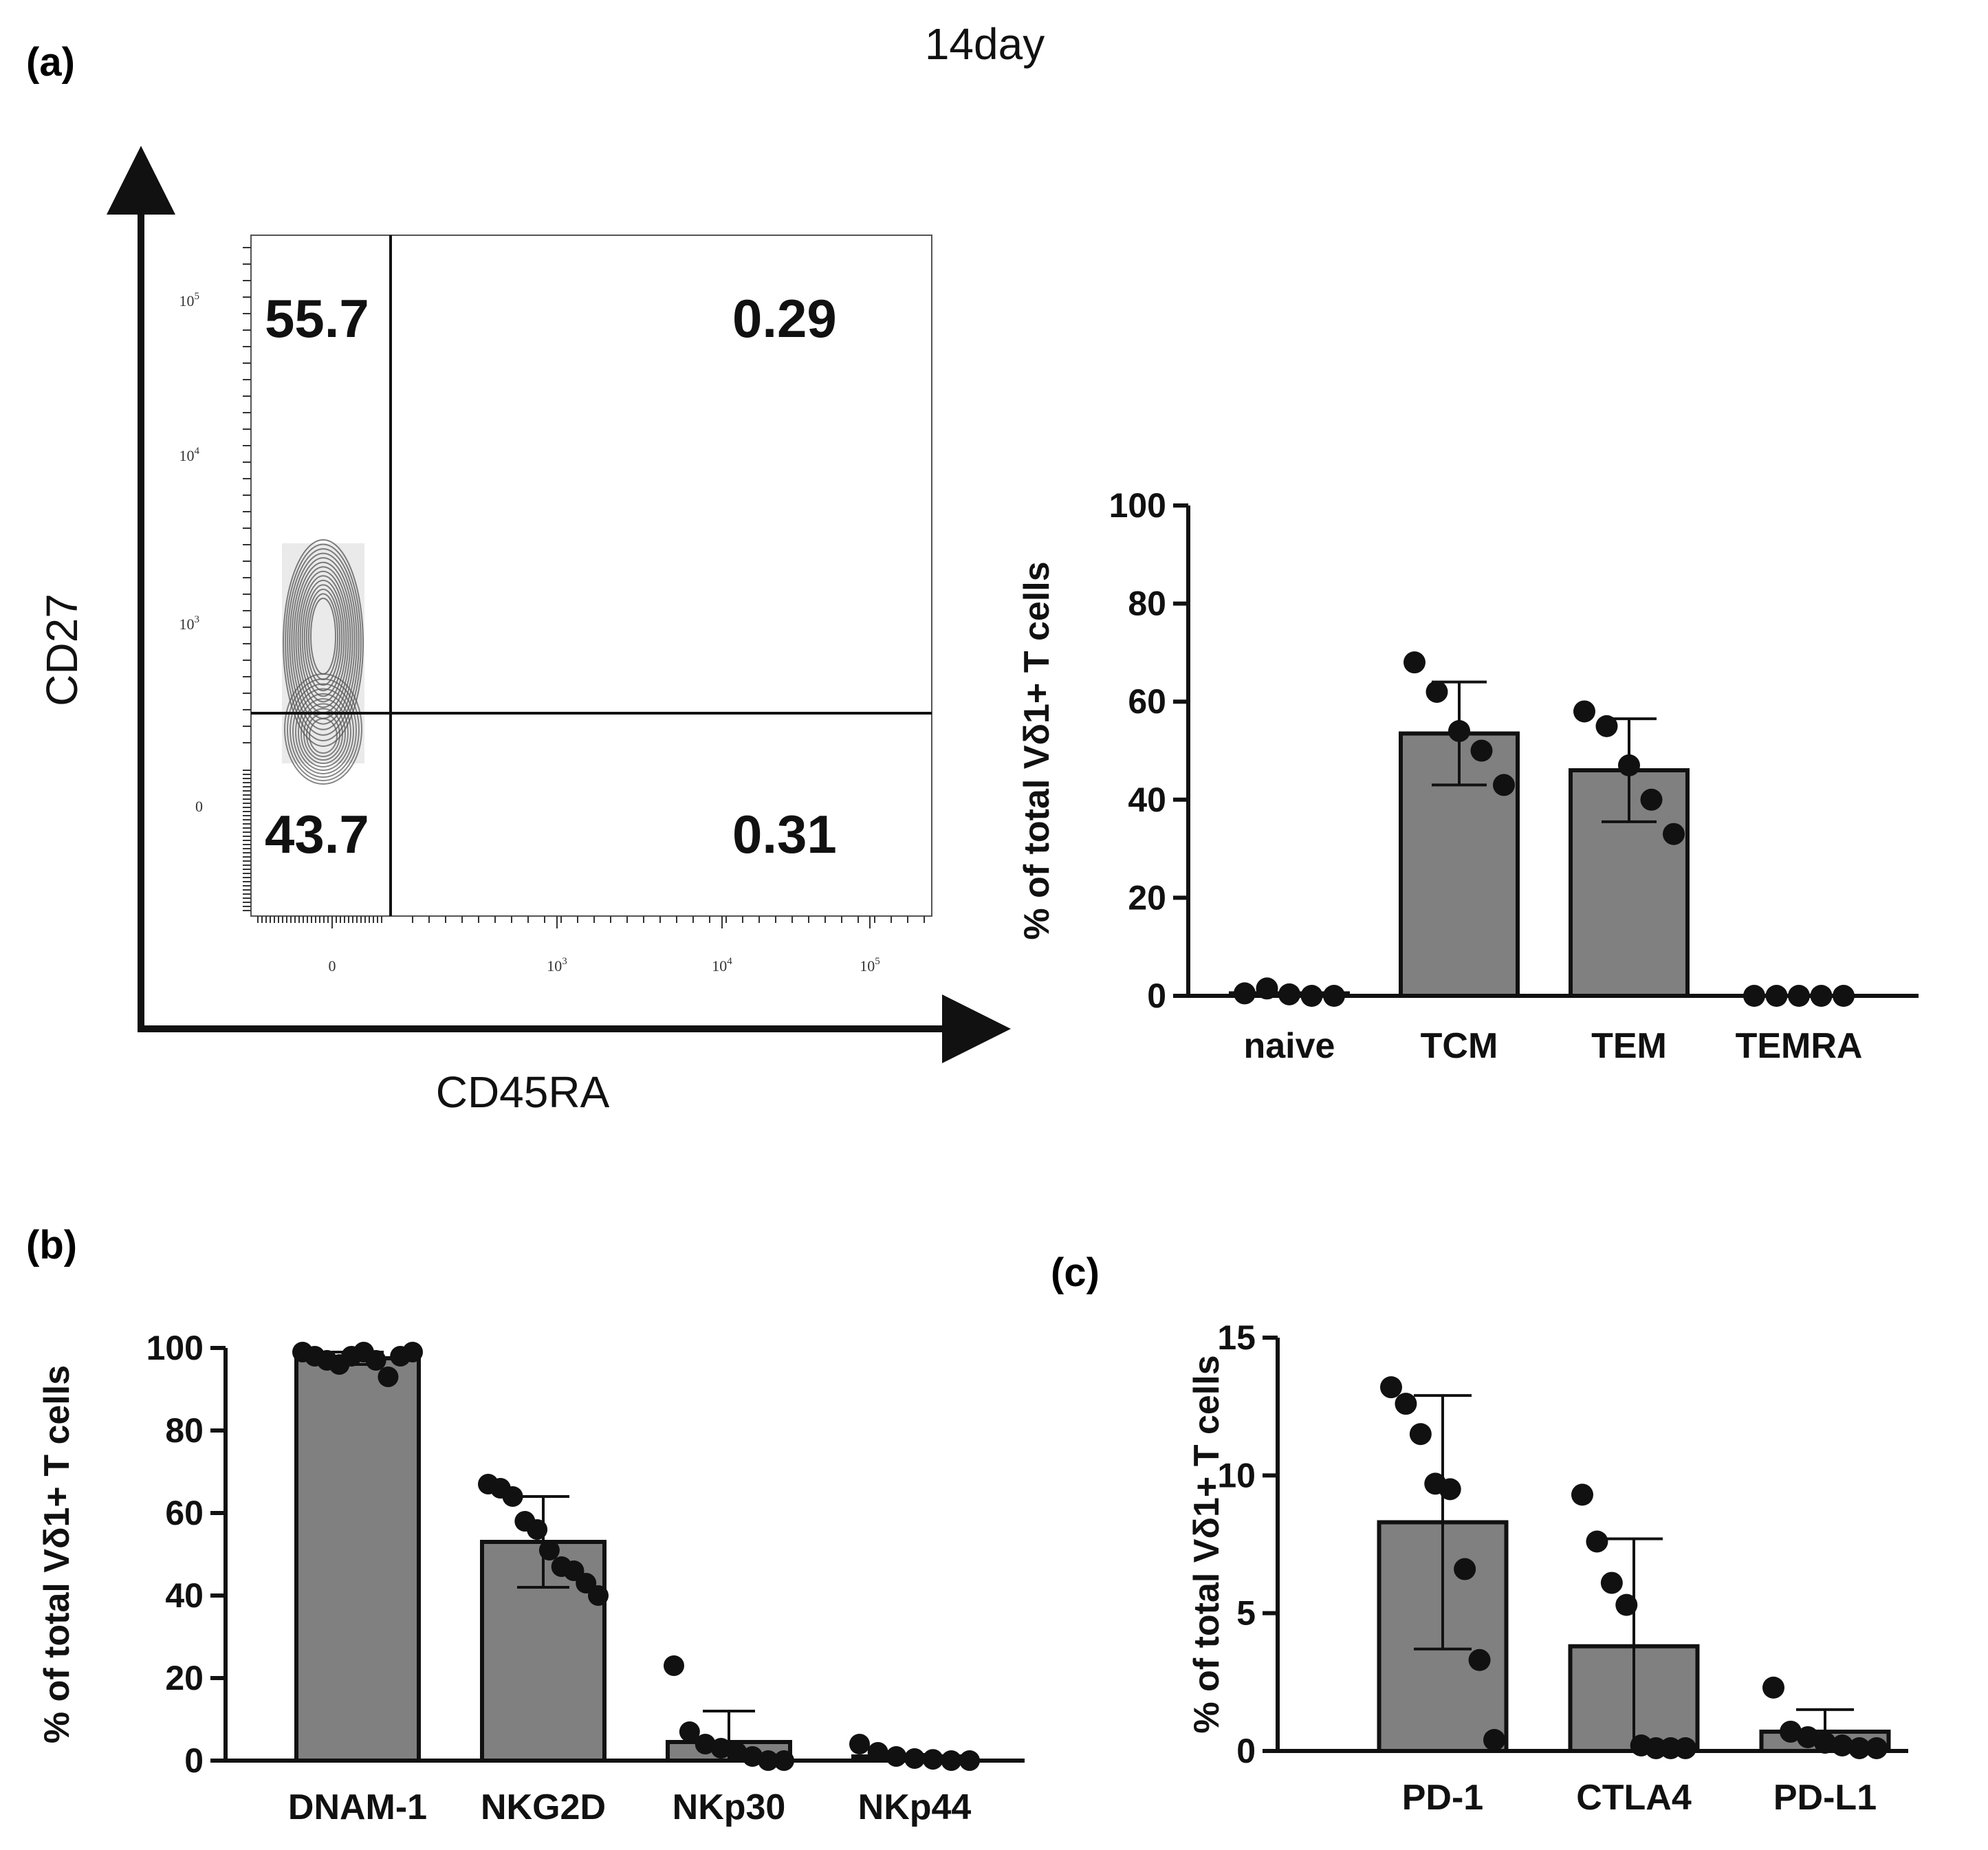 The height and width of the screenshot is (1850, 1988). I want to click on y-tick-label: 5, so click(1246, 1613).